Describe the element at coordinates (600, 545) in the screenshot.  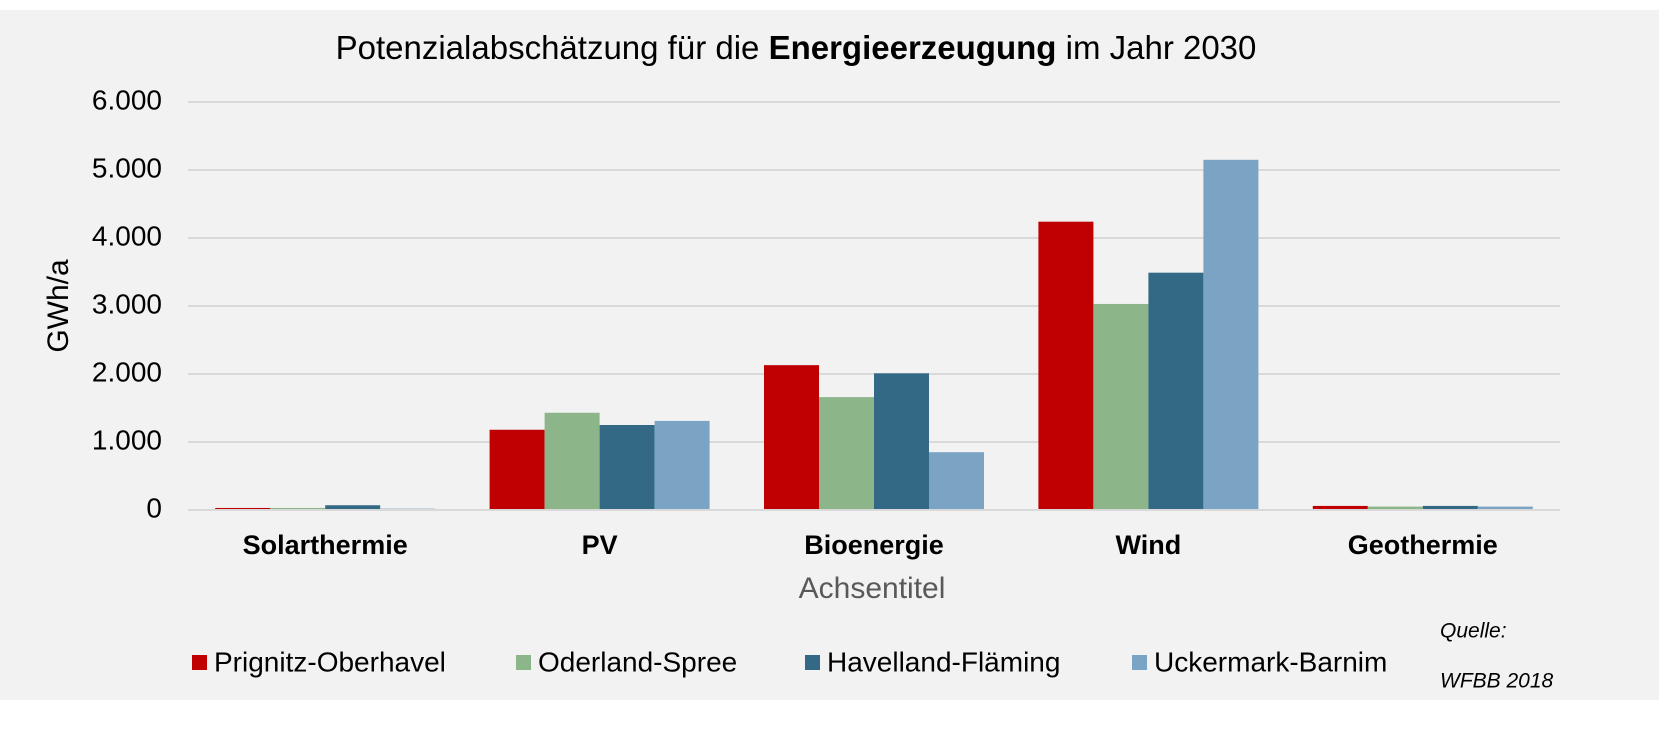
I see `x-tick-label: PV` at that location.